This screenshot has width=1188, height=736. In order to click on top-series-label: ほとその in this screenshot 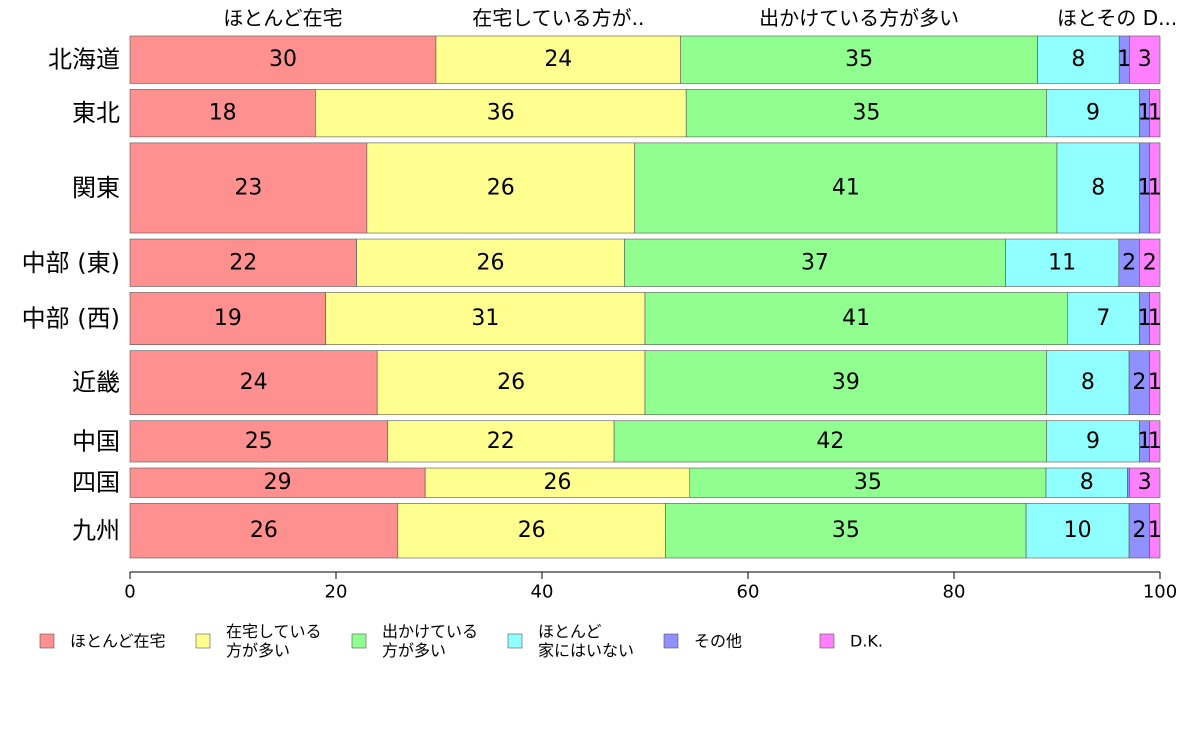, I will do `click(1096, 18)`.